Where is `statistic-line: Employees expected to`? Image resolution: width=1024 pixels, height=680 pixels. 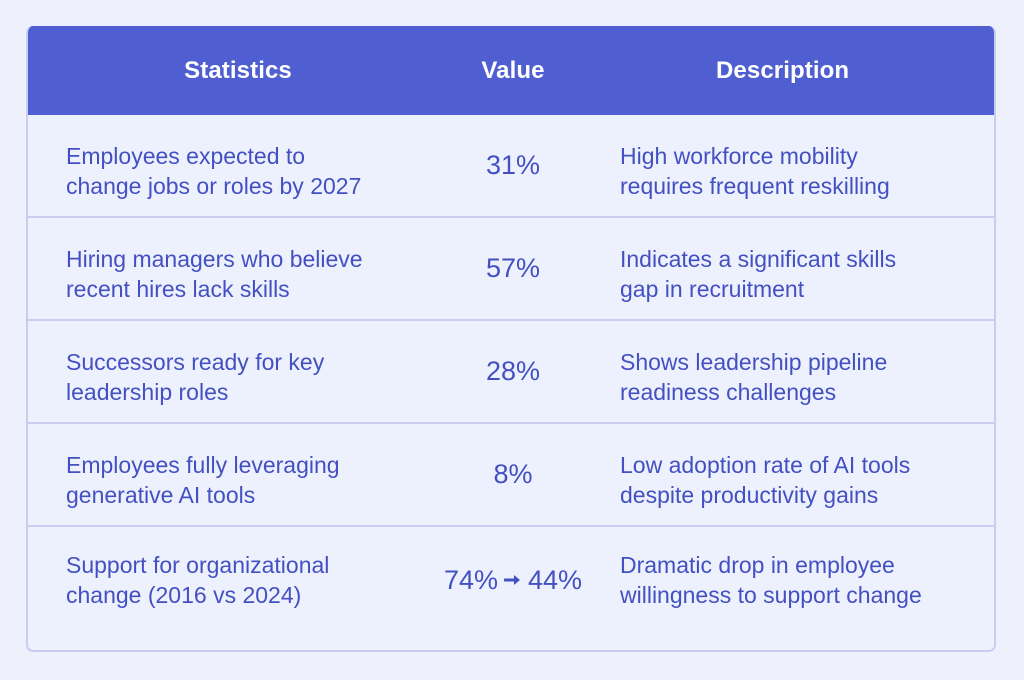
statistic-line: Employees expected to is located at coordinates (186, 156).